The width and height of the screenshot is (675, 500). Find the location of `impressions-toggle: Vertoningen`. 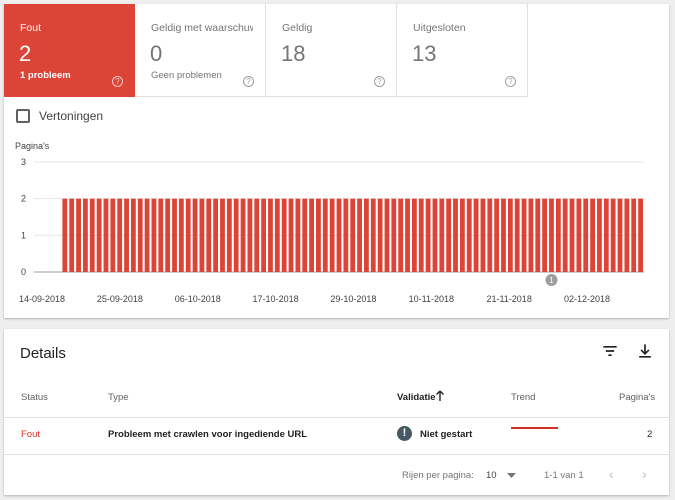

impressions-toggle: Vertoningen is located at coordinates (59, 116).